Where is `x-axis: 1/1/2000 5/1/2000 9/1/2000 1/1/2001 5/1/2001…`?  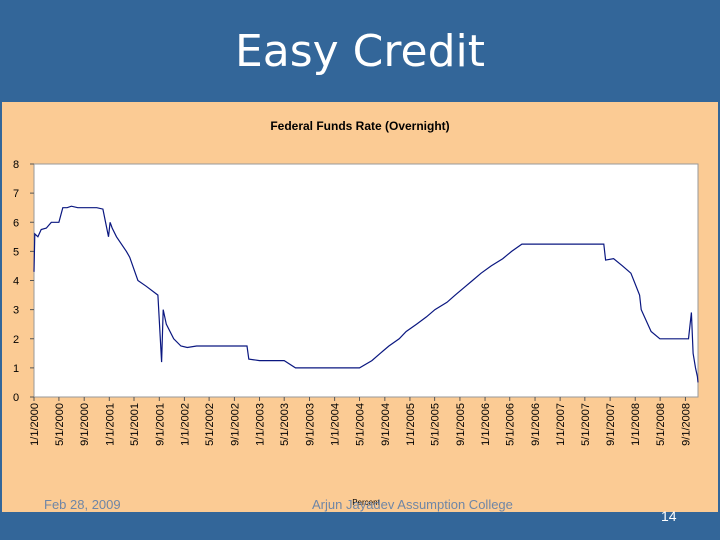 x-axis: 1/1/2000 5/1/2000 9/1/2000 1/1/2001 5/1/2001… is located at coordinates (360, 421).